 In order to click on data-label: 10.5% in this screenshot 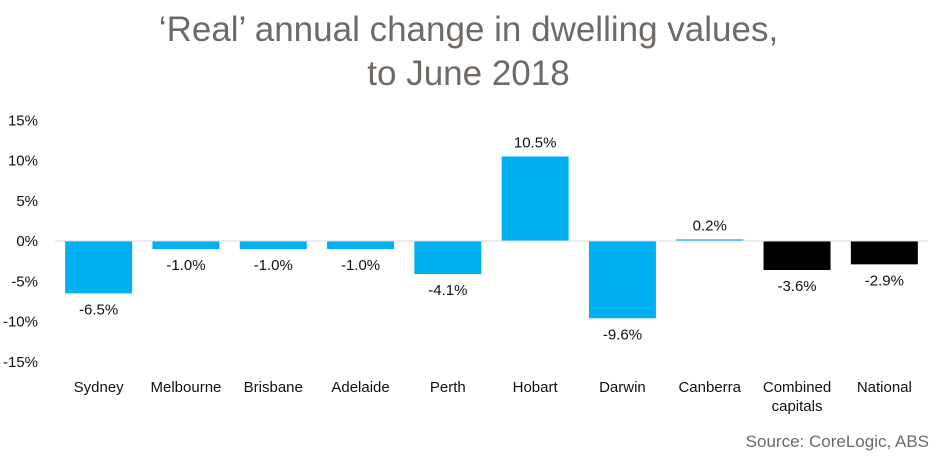, I will do `click(535, 142)`.